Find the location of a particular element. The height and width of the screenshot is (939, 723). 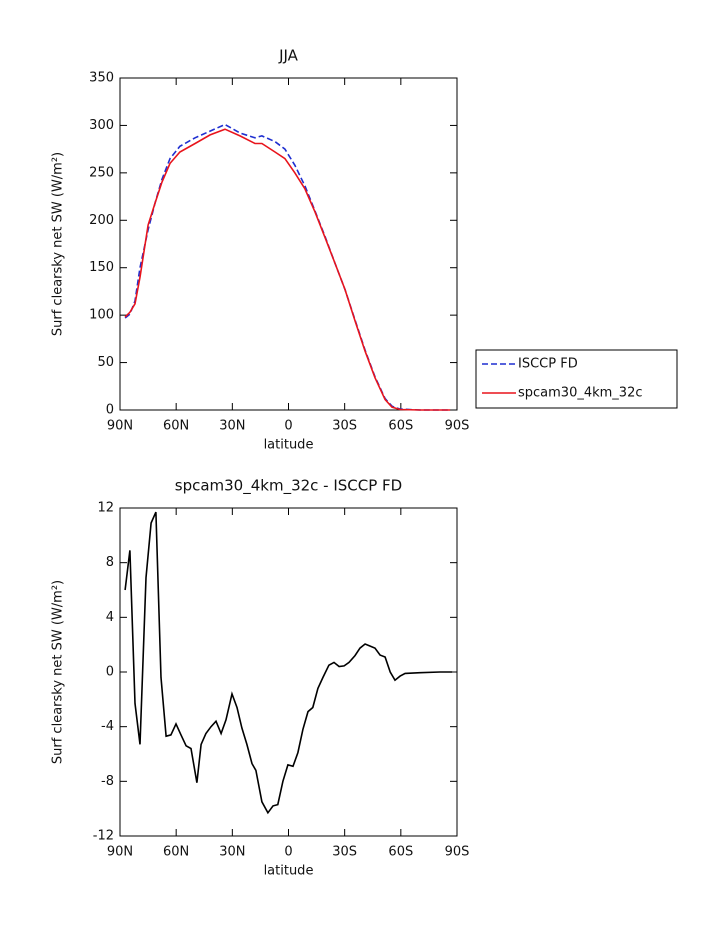

y-tick-label: 250 is located at coordinates (101, 172).